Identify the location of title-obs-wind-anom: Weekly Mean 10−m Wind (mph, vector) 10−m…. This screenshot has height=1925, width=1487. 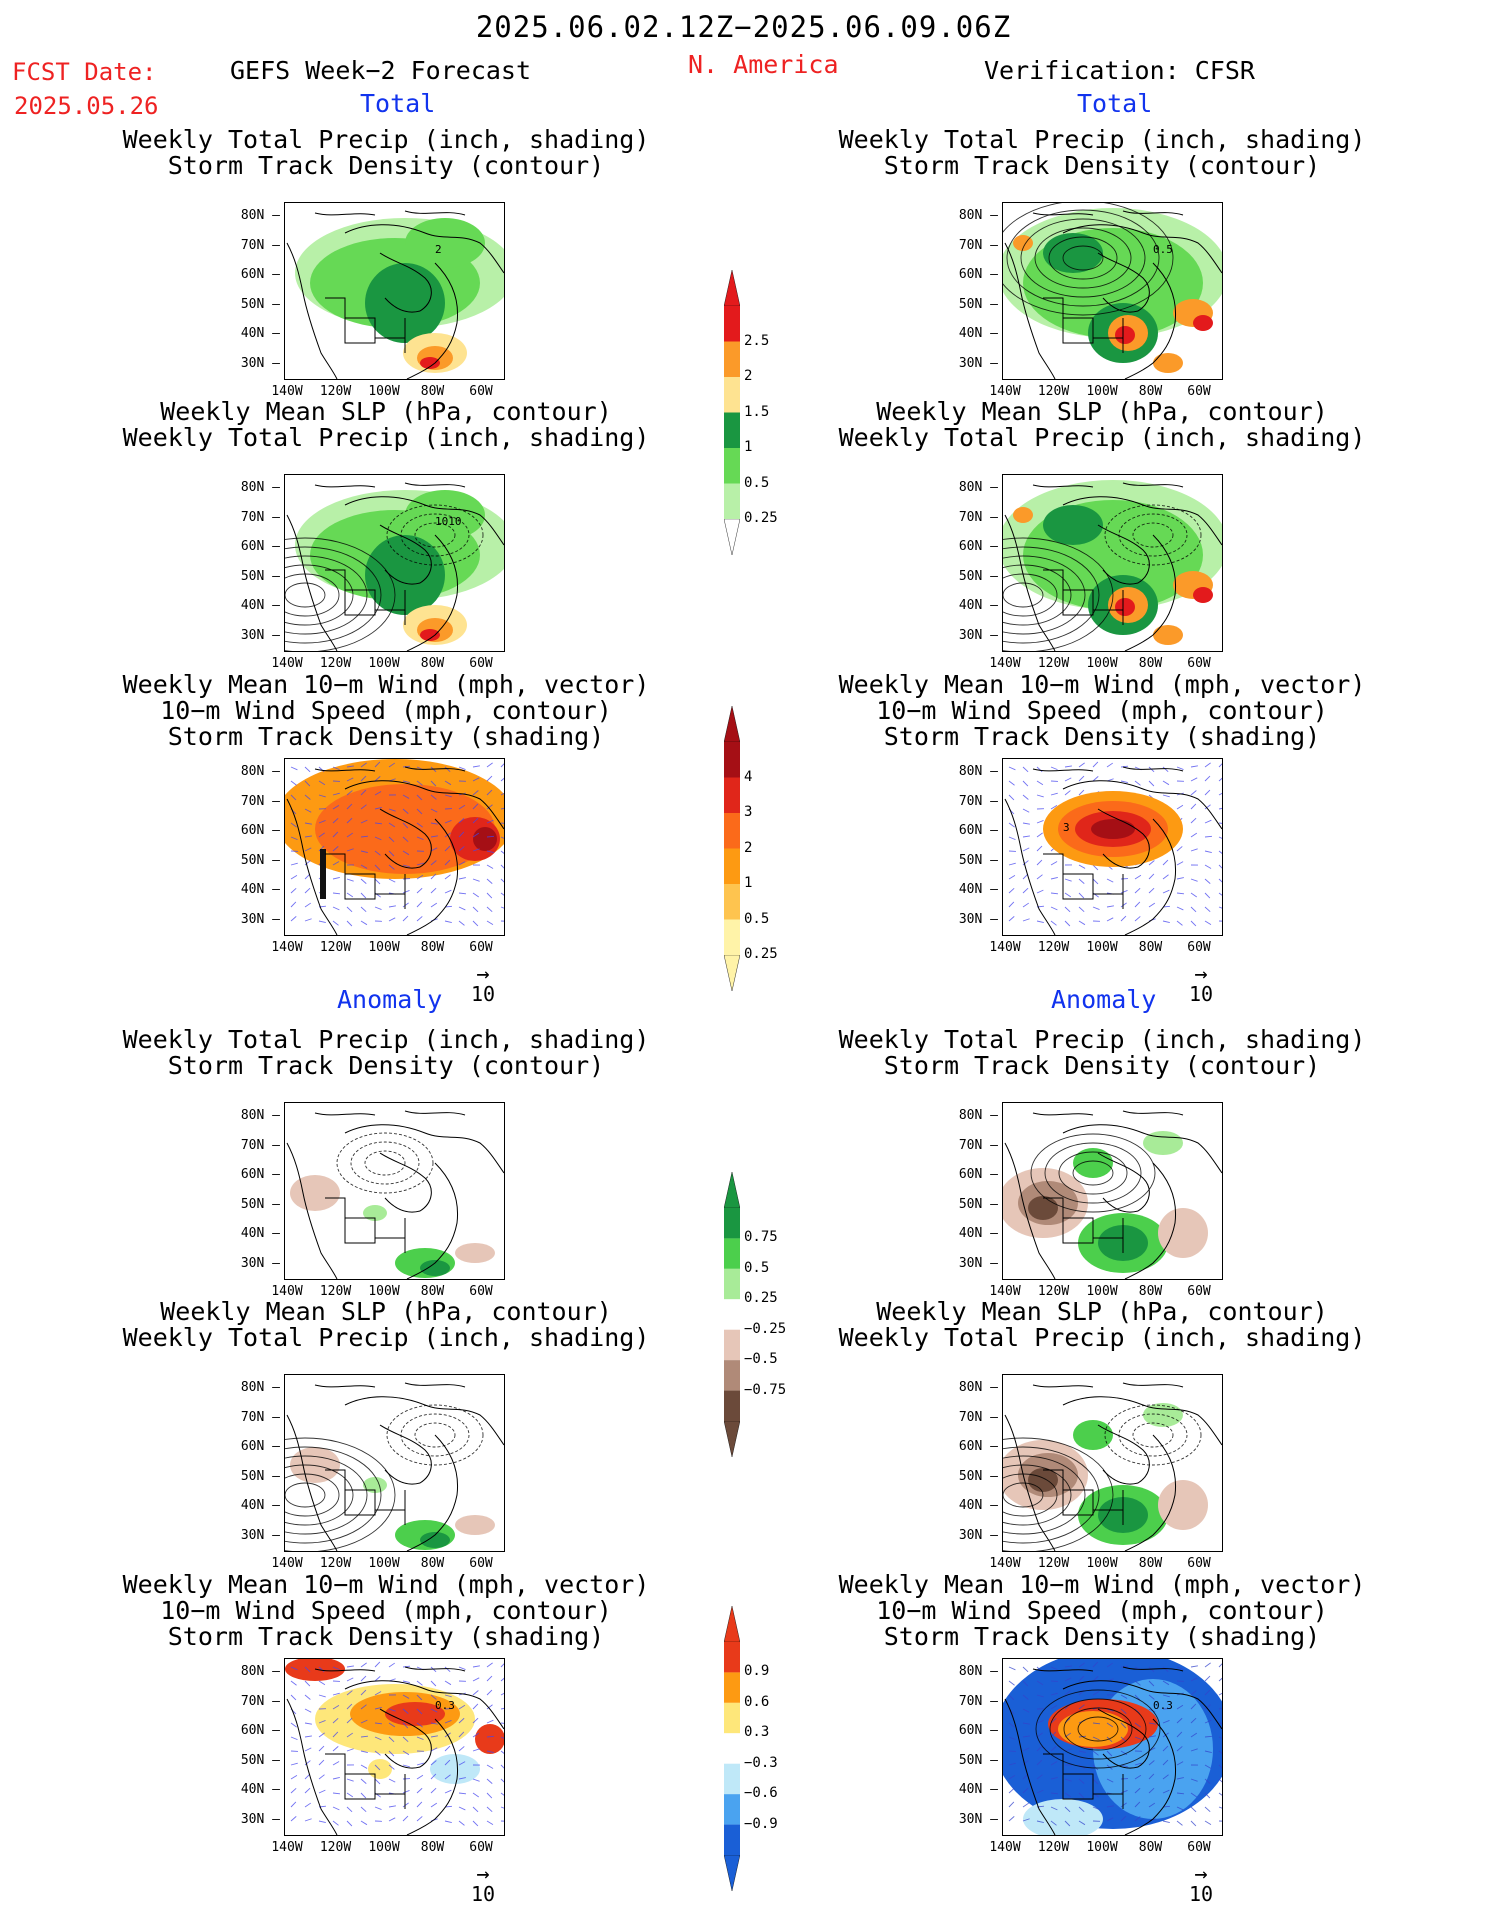
(1102, 1610).